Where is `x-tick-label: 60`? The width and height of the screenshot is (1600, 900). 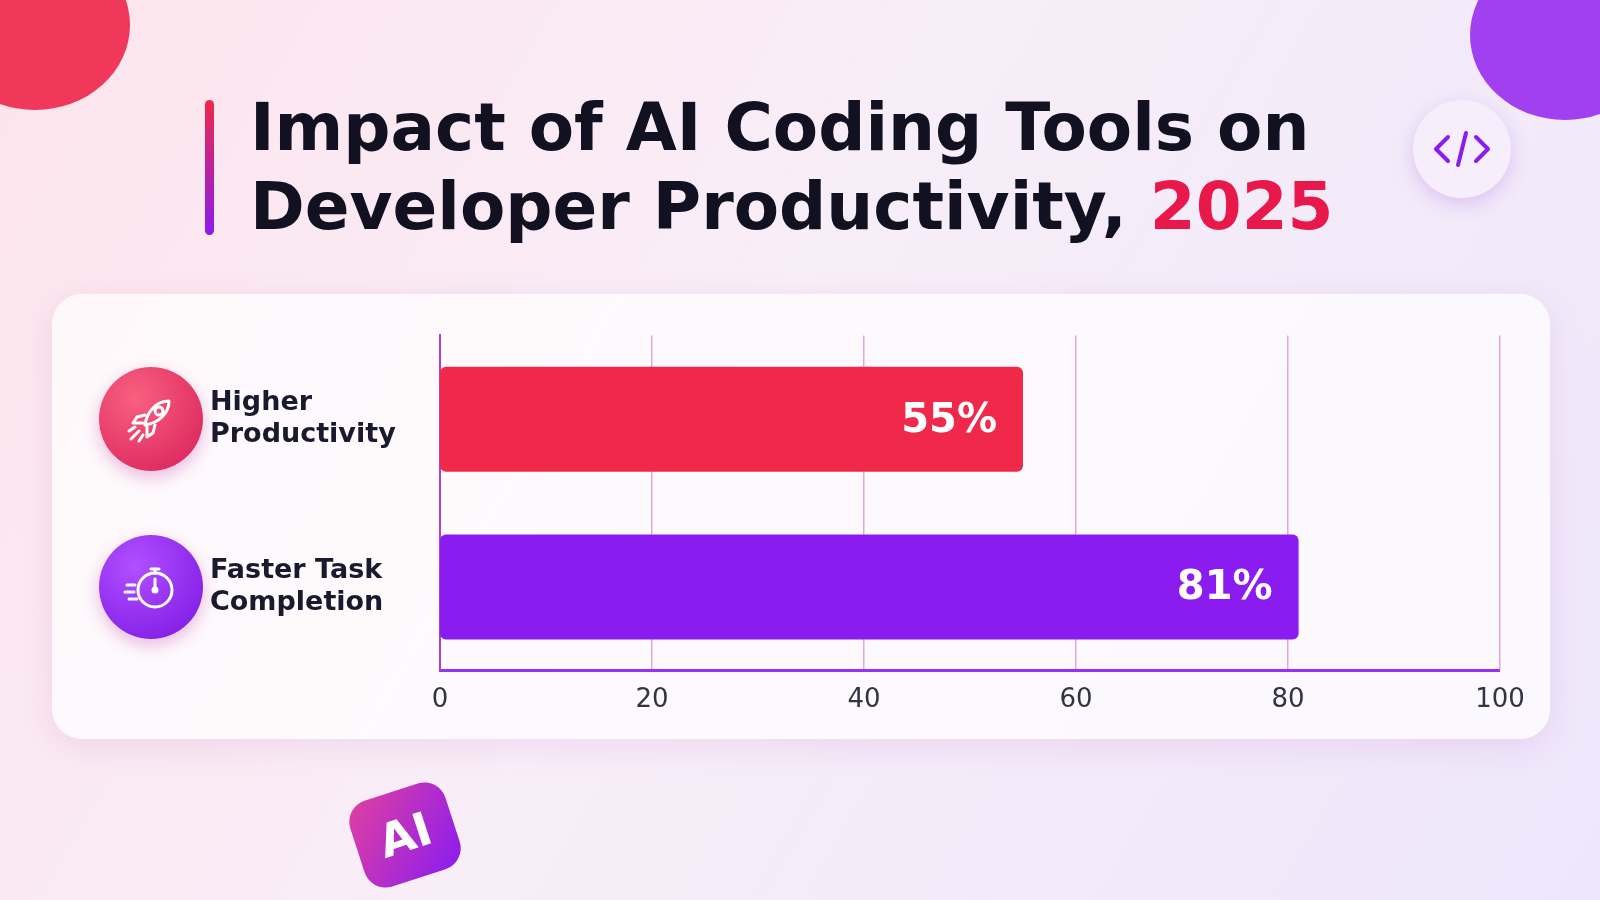
x-tick-label: 60 is located at coordinates (1076, 698).